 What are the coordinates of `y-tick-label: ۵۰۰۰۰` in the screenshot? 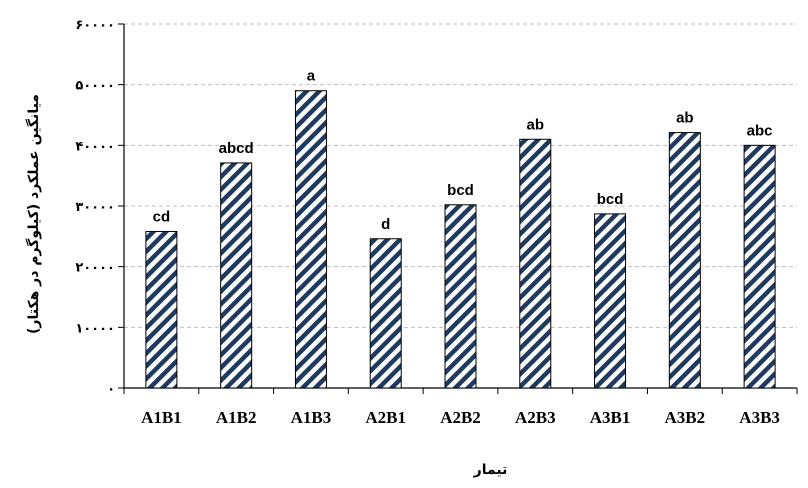 It's located at (95, 86).